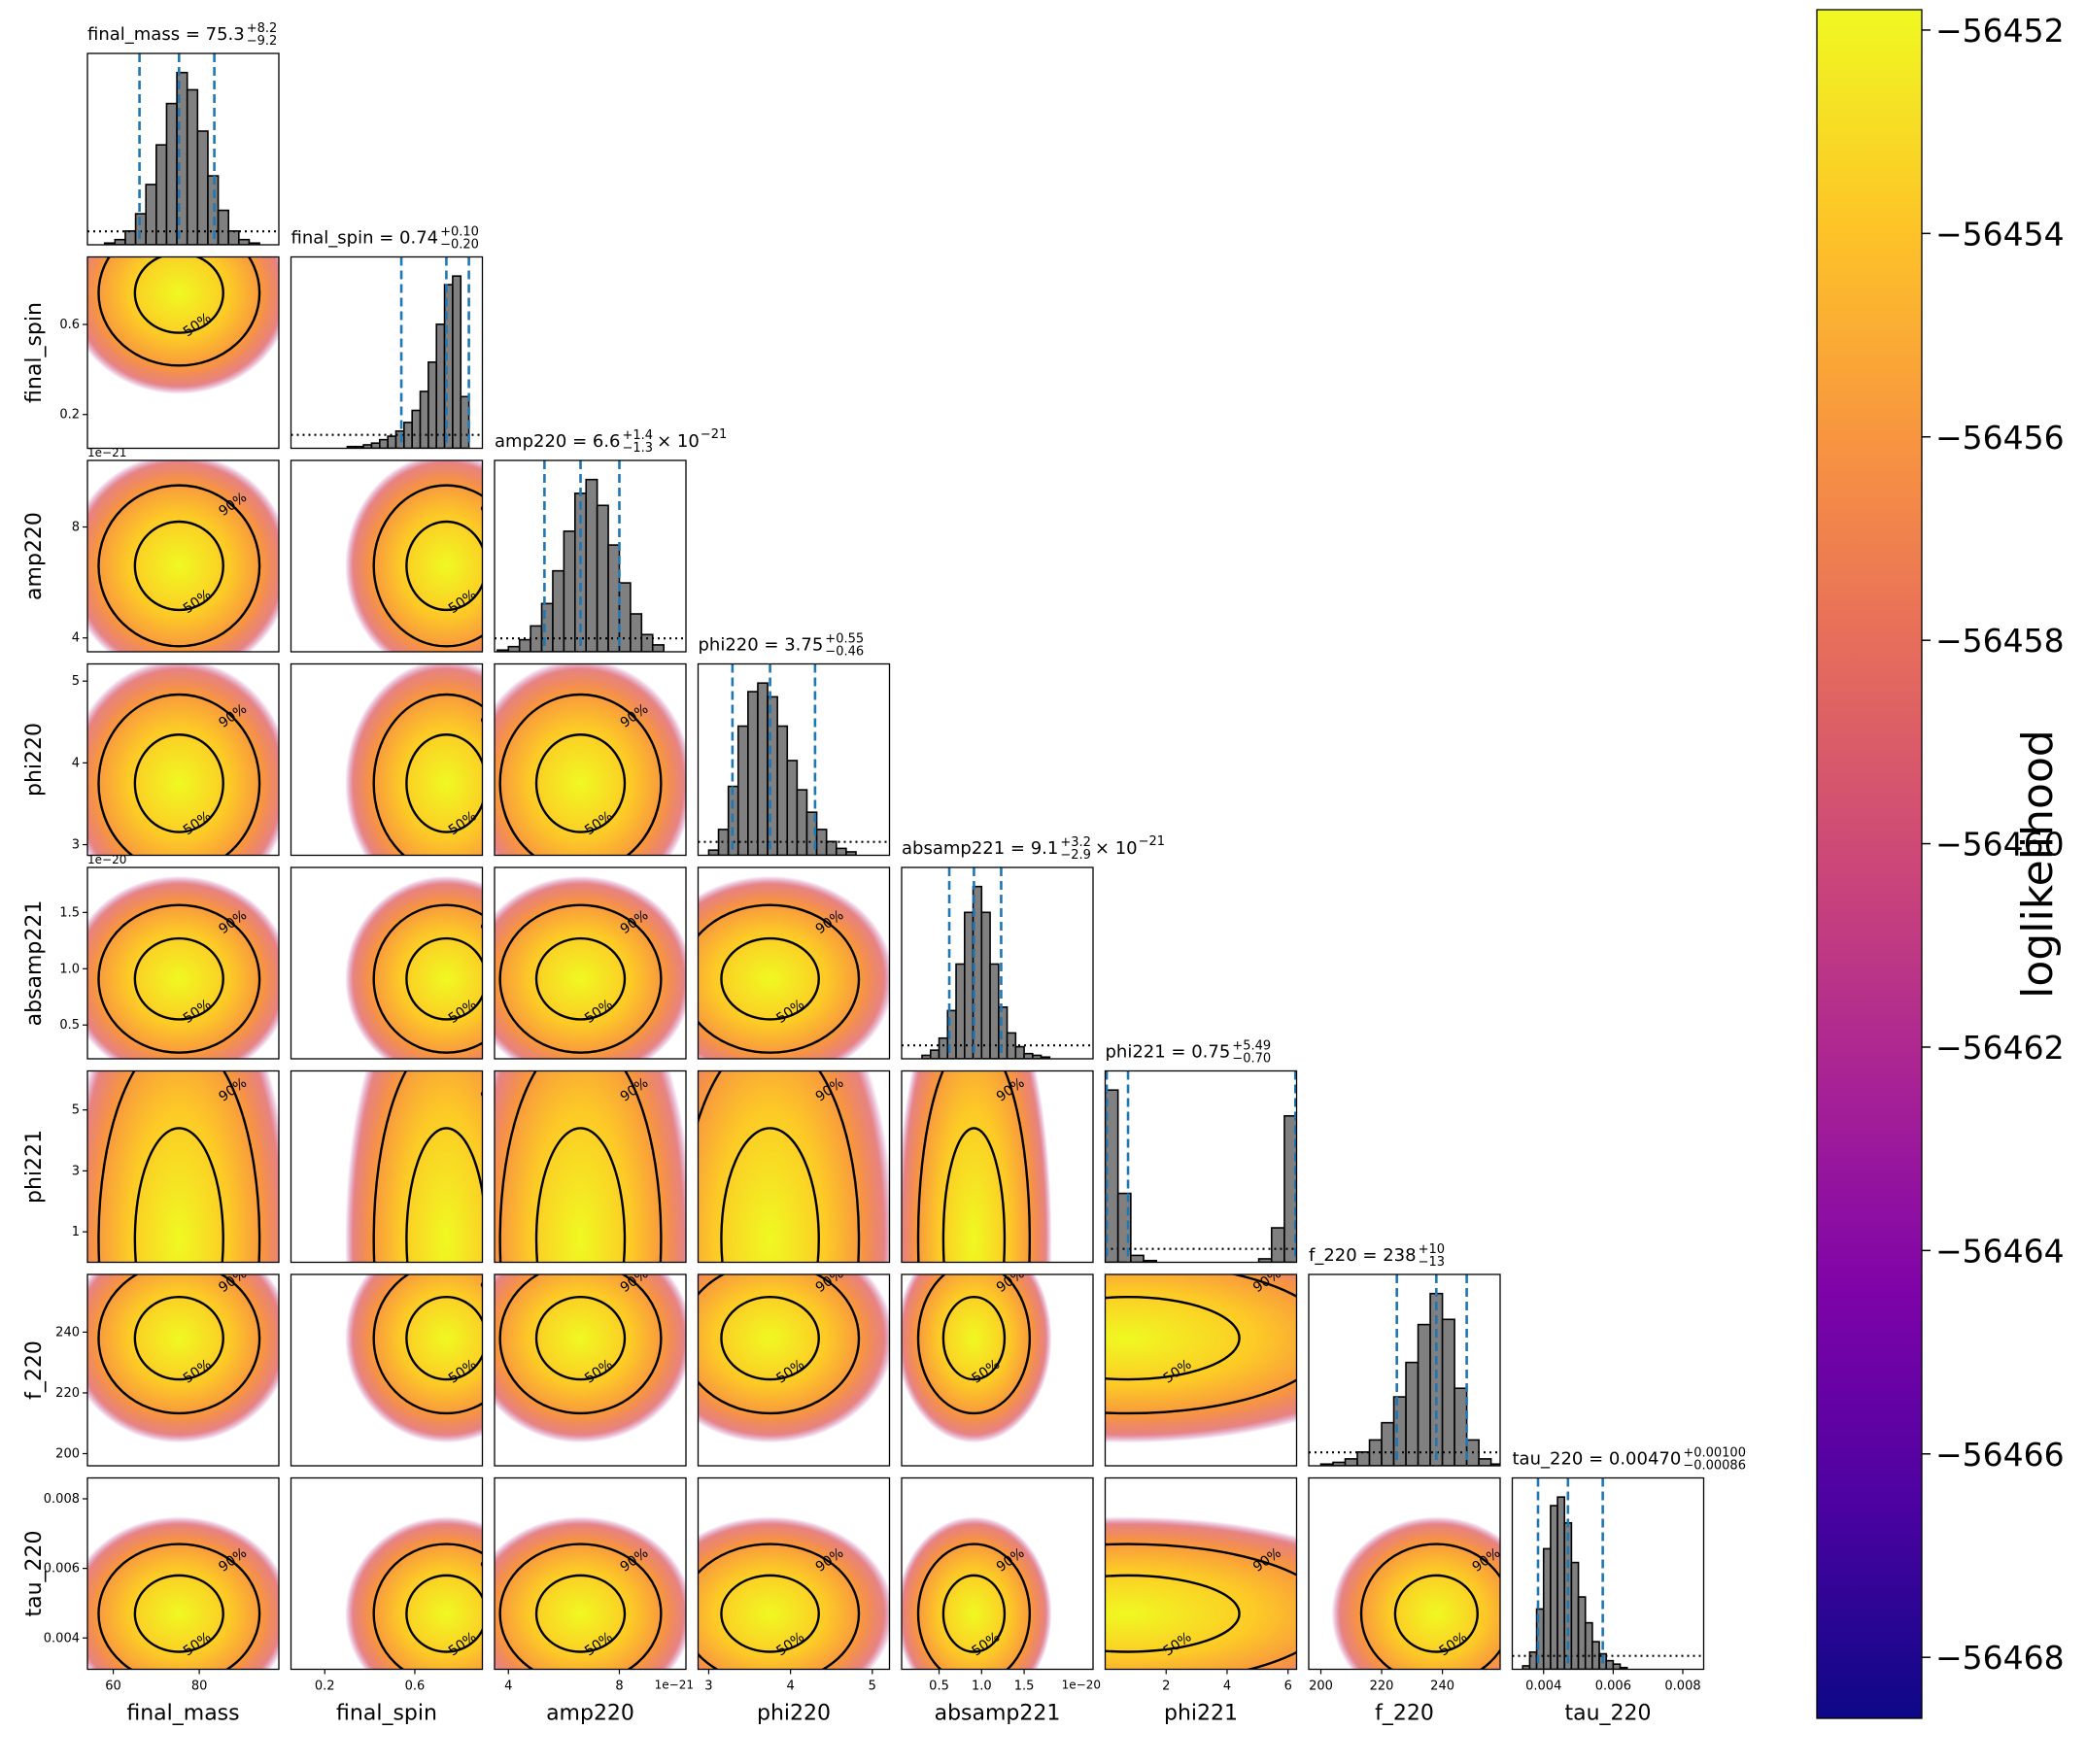 The image size is (2086, 1764). What do you see at coordinates (69, 969) in the screenshot?
I see `y-tick-label: 1.0` at bounding box center [69, 969].